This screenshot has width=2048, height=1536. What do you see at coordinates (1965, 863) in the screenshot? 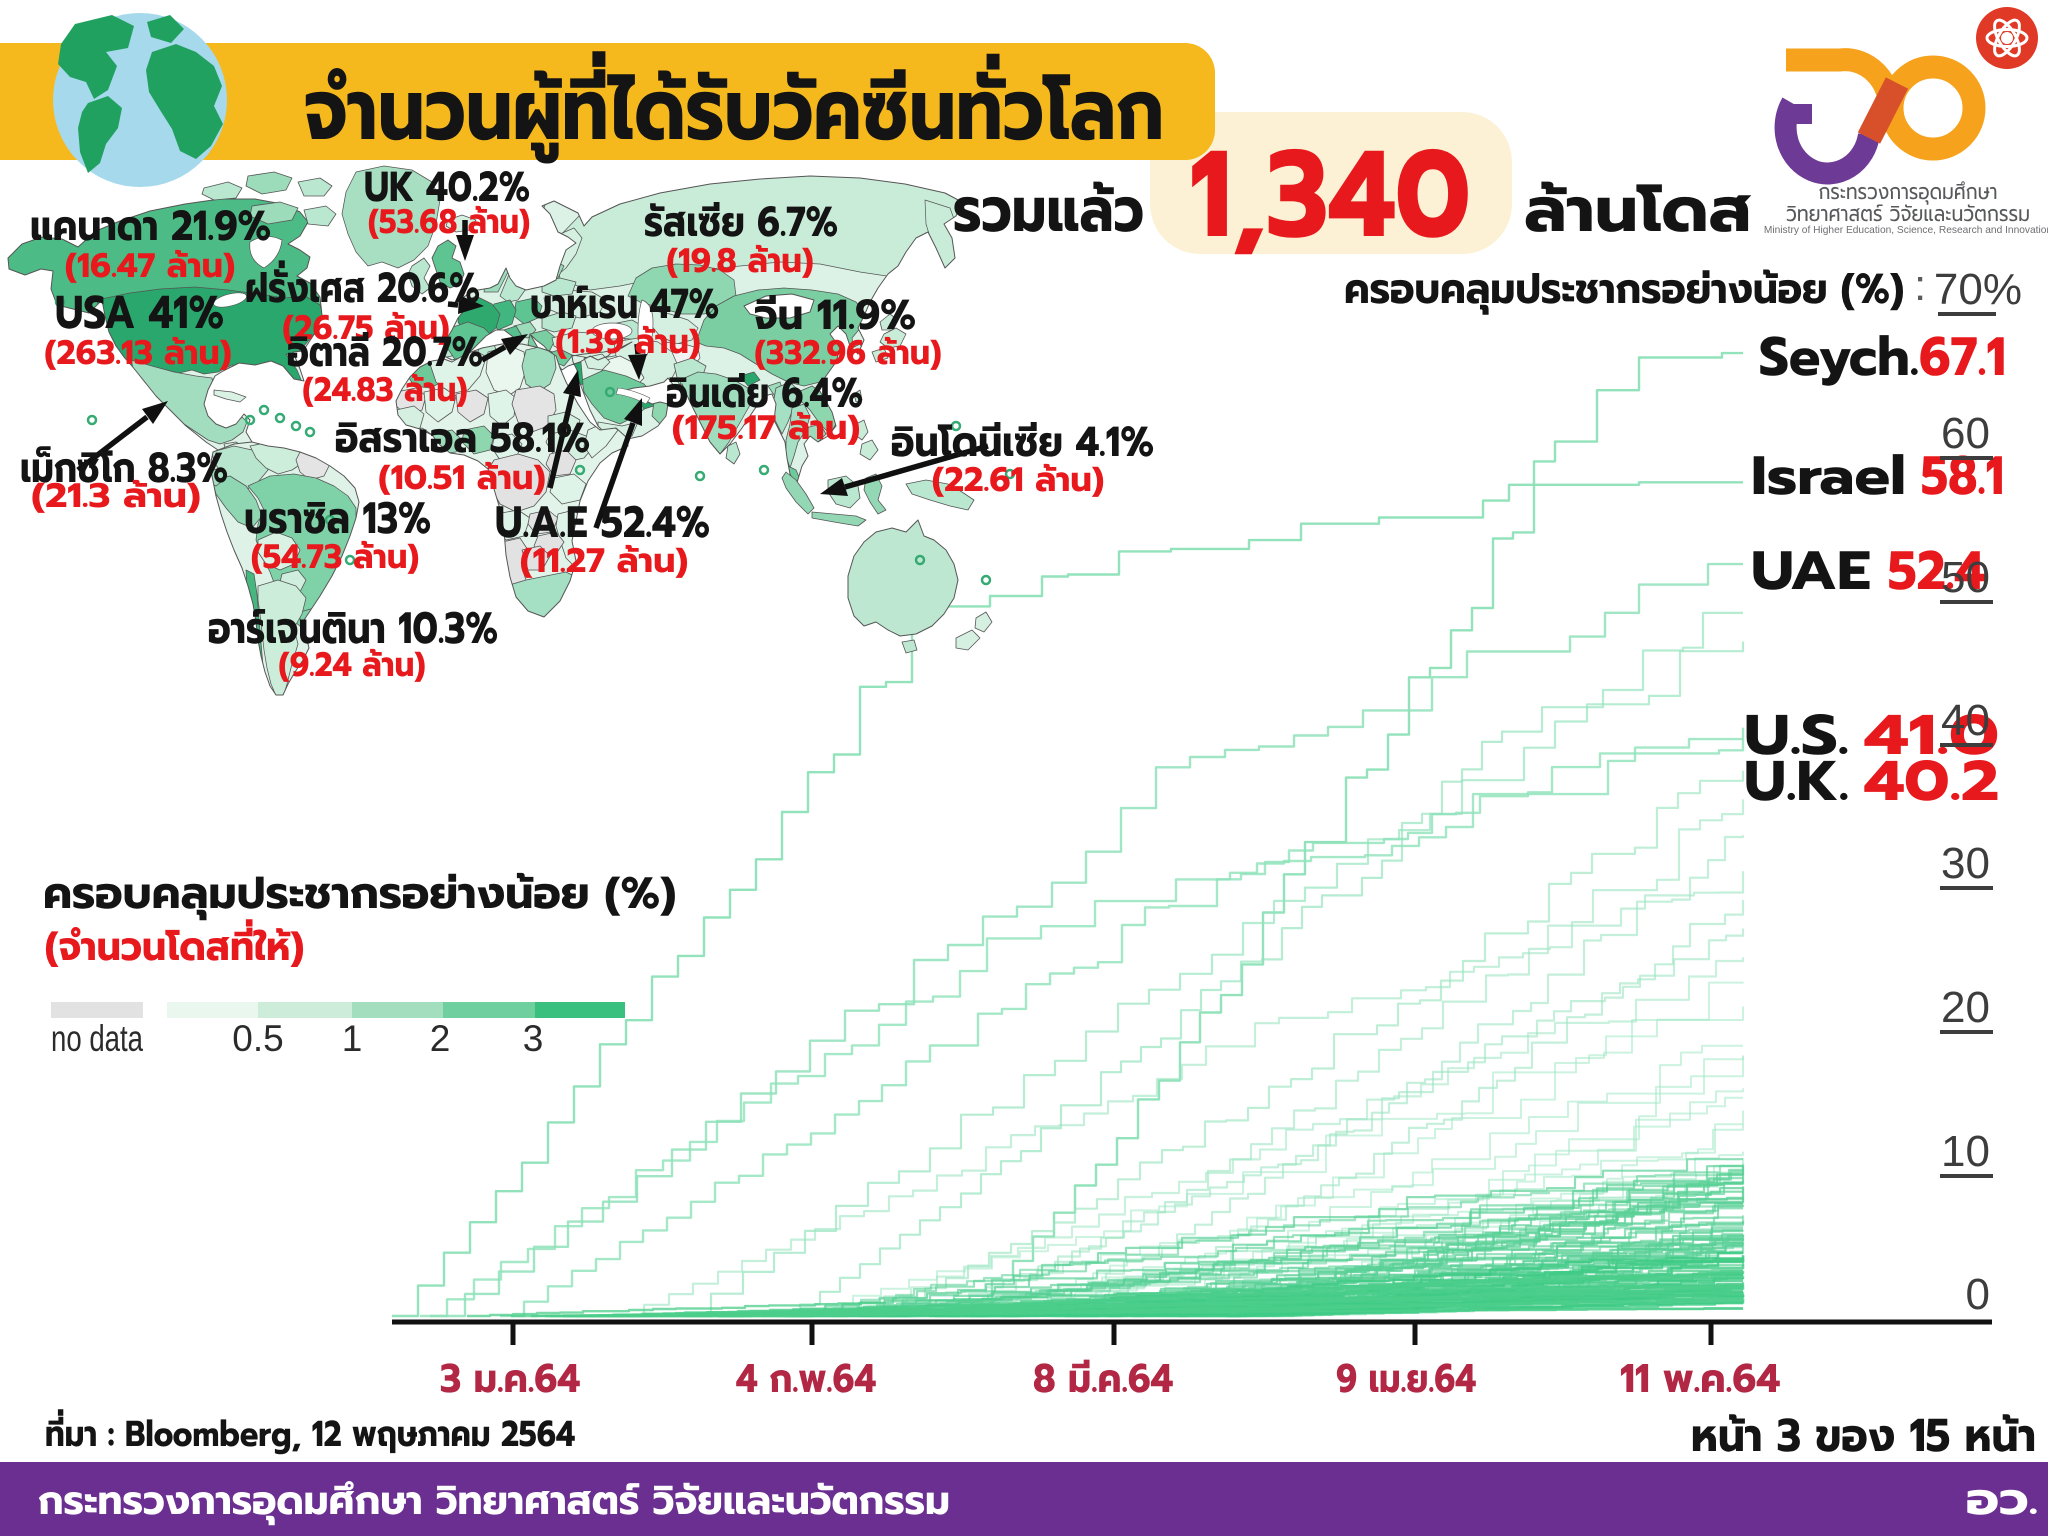
I see `svg-text: 30` at bounding box center [1965, 863].